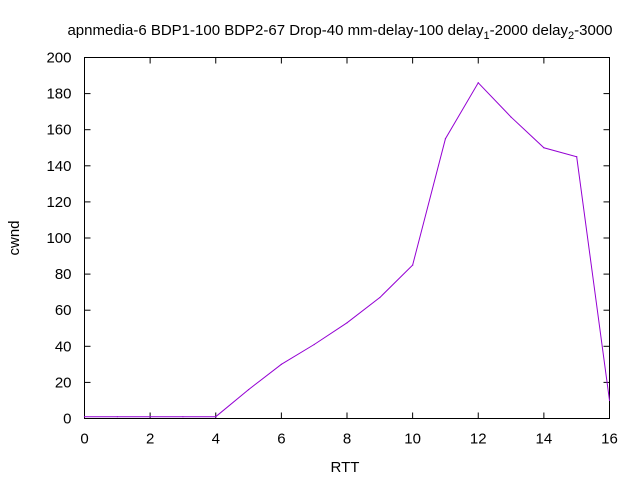 This screenshot has width=640, height=485. I want to click on y-tick-label: 100, so click(58, 238).